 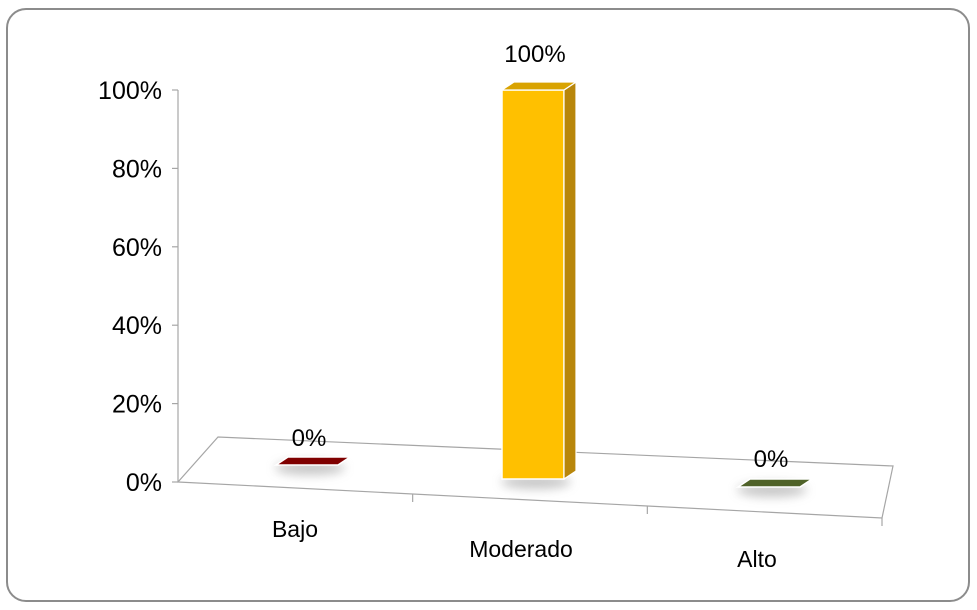 I want to click on bar-top, so click(x=539, y=86).